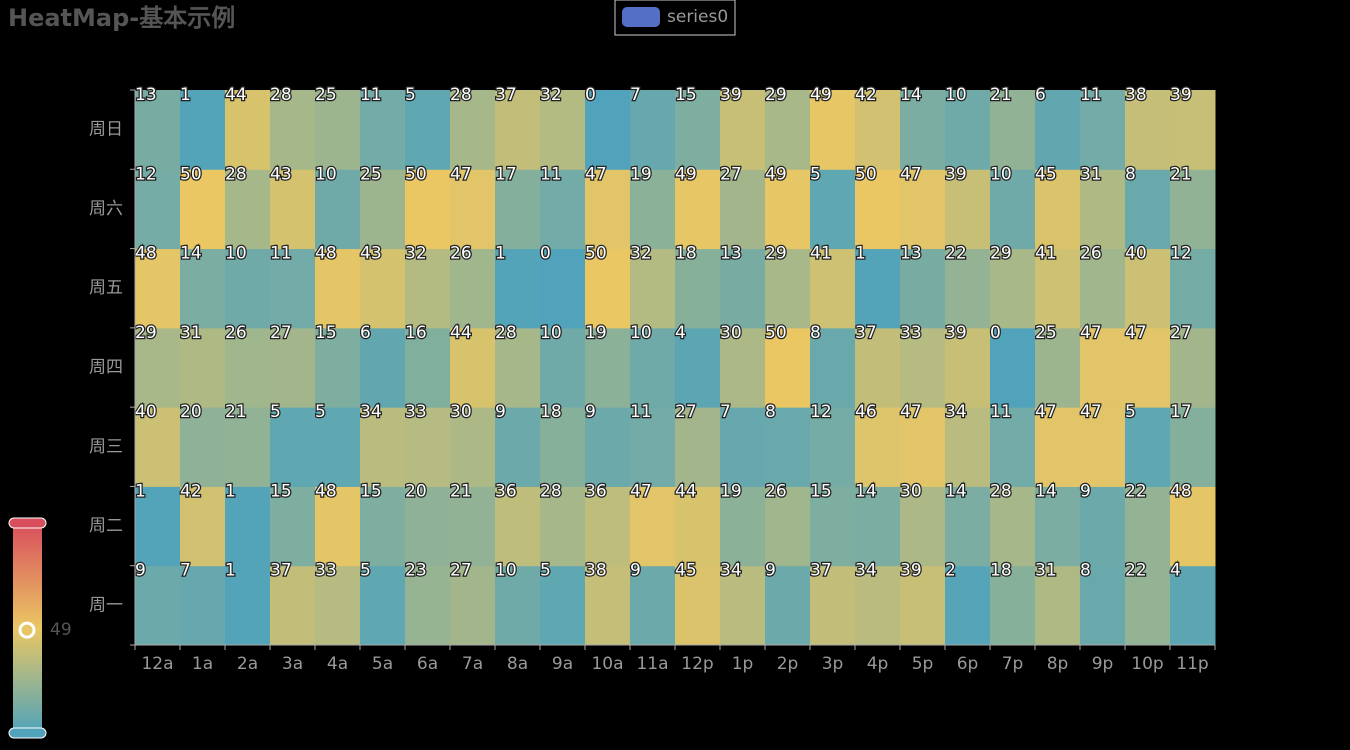 This screenshot has width=1350, height=750. I want to click on cell-label: 4, so click(680, 333).